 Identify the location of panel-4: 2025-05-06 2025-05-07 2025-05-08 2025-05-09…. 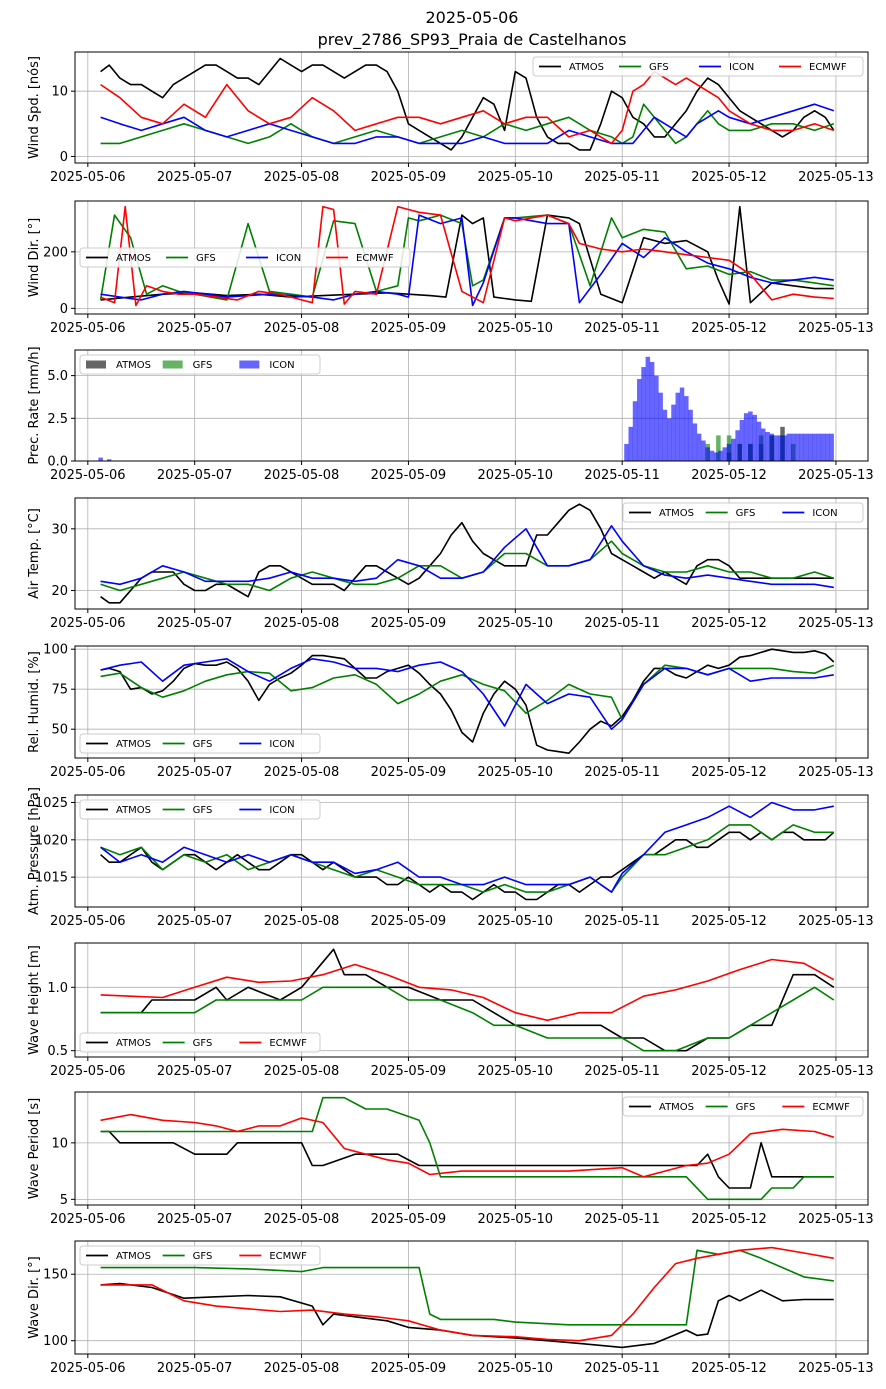
(450, 564).